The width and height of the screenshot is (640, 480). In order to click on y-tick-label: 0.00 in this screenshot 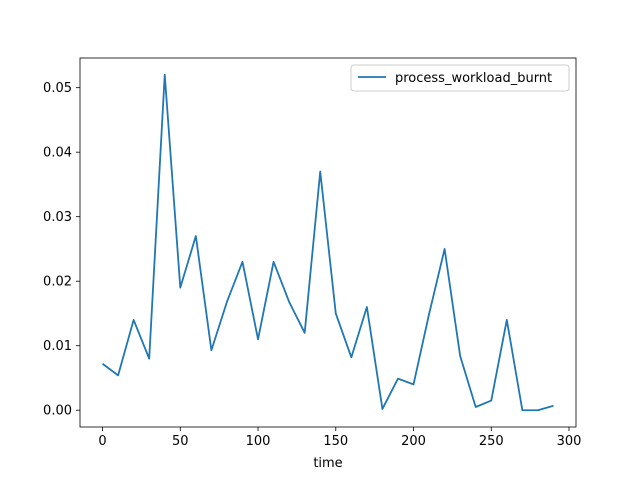, I will do `click(57, 411)`.